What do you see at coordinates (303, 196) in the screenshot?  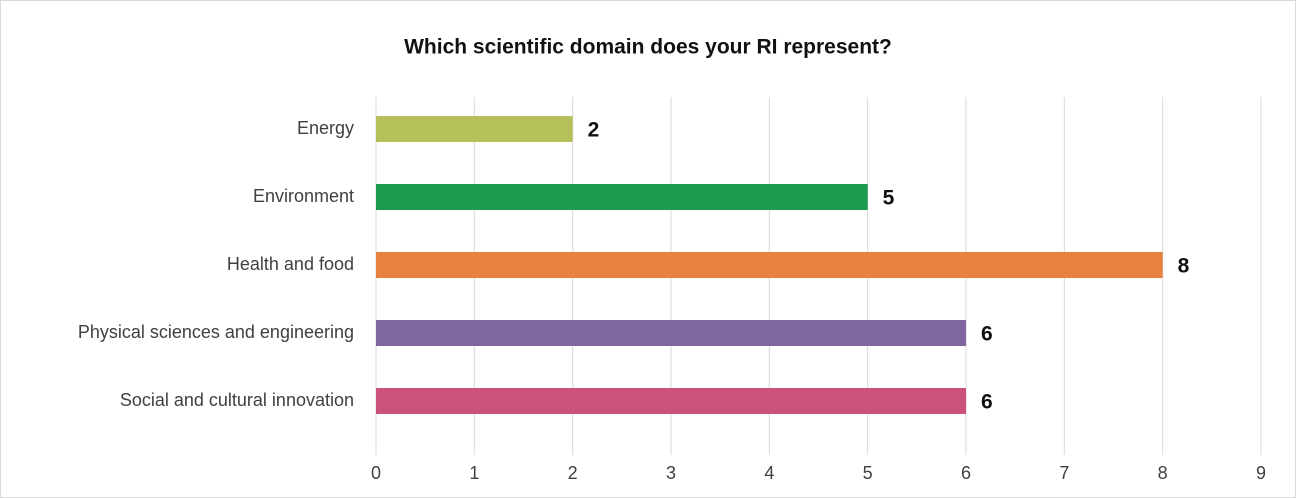 I see `y-tick-label: Environment` at bounding box center [303, 196].